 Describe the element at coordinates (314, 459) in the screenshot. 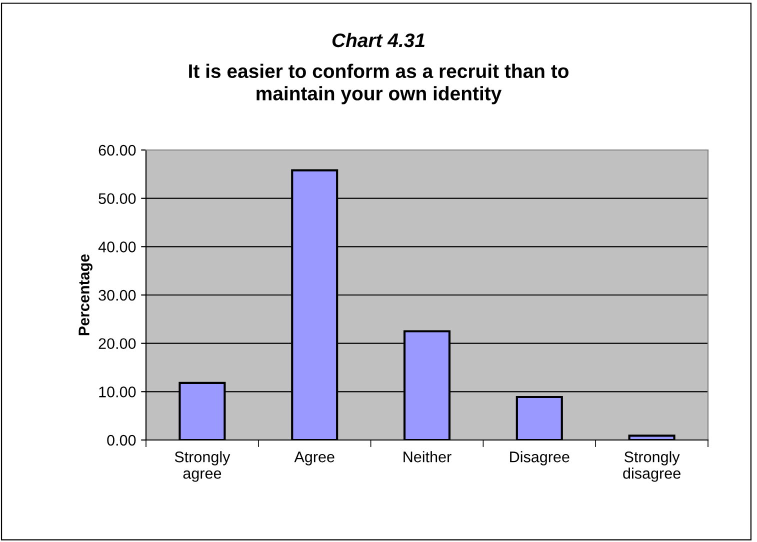

I see `x-tick-label: Agree` at that location.